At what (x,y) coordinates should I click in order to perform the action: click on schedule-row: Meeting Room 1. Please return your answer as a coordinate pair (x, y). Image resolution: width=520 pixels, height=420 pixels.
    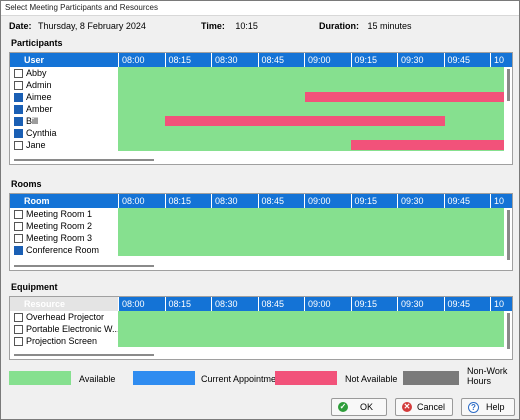
    Looking at the image, I should click on (261, 214).